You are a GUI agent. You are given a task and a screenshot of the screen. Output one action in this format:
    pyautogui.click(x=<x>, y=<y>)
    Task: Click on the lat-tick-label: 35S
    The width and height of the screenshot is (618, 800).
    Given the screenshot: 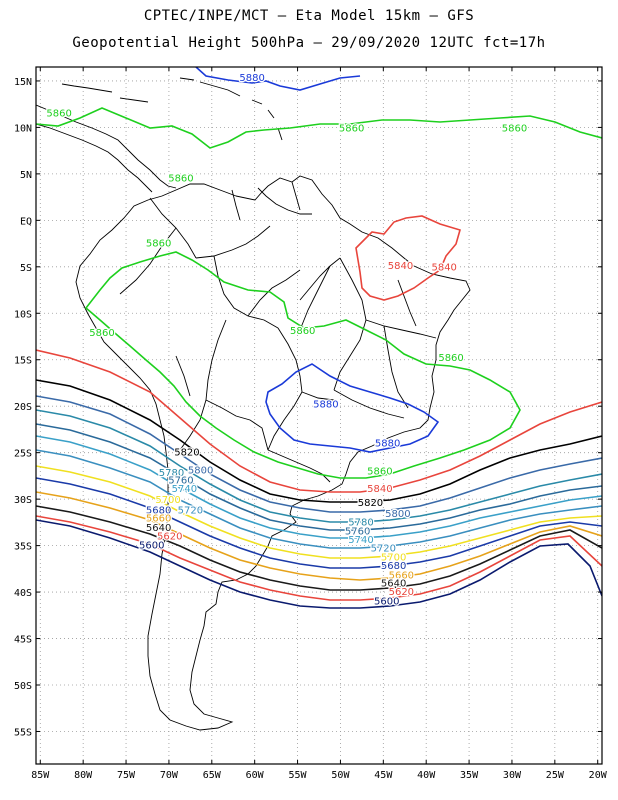 What is the action you would take?
    pyautogui.click(x=23, y=547)
    